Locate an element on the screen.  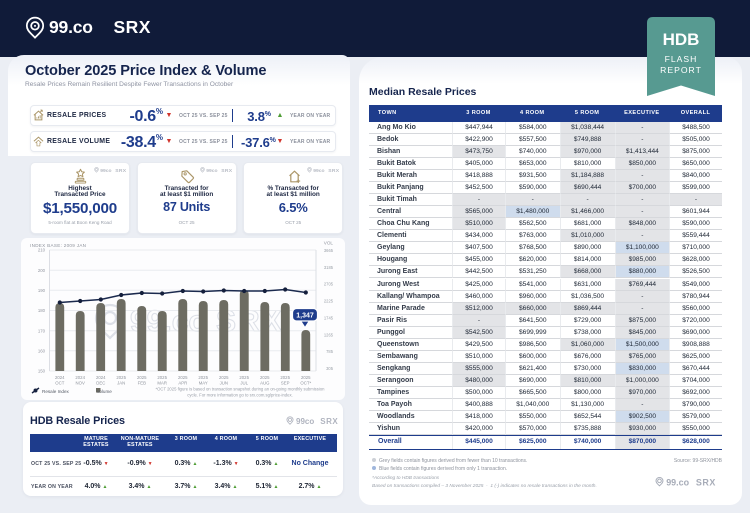
svg-text: 160 is located at coordinates (42, 350).